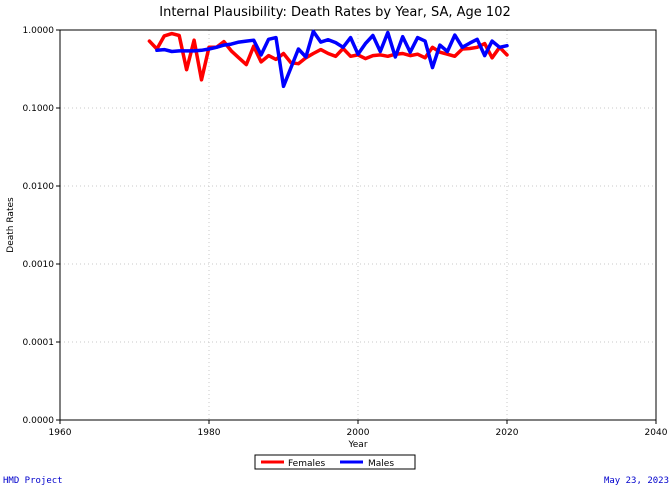  Describe the element at coordinates (381, 464) in the screenshot. I see `legend-label-males: Males` at that location.